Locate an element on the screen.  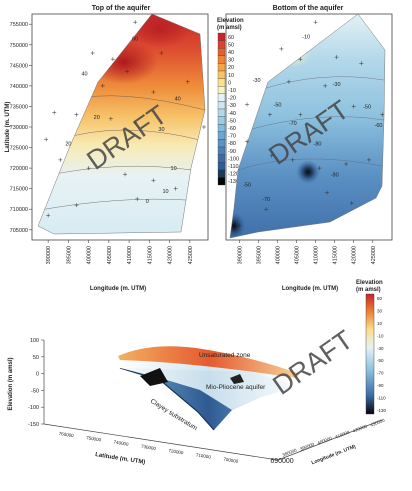
legend3d-tick-label: -50 is located at coordinates (380, 360).